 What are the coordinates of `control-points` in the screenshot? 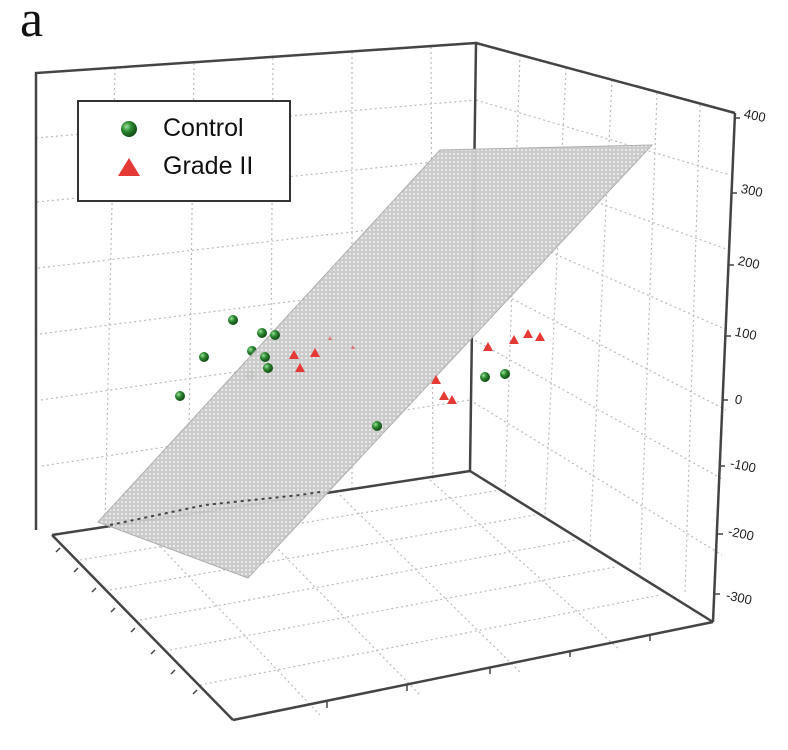 It's located at (385, 380).